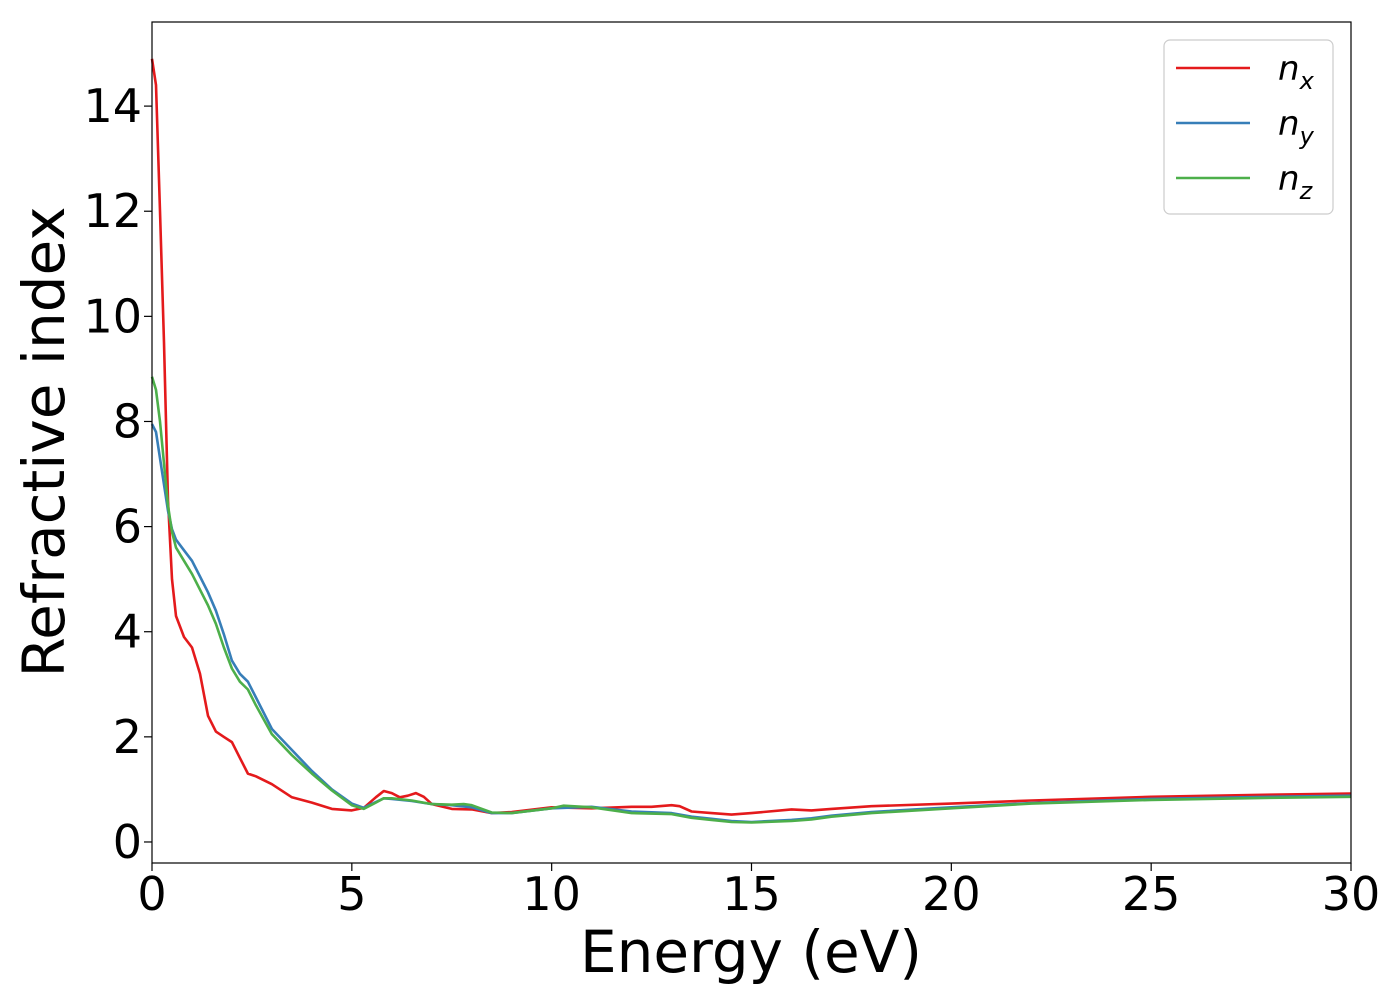 The image size is (1400, 1000). What do you see at coordinates (1306, 191) in the screenshot?
I see `legend-label-subscript: z` at bounding box center [1306, 191].